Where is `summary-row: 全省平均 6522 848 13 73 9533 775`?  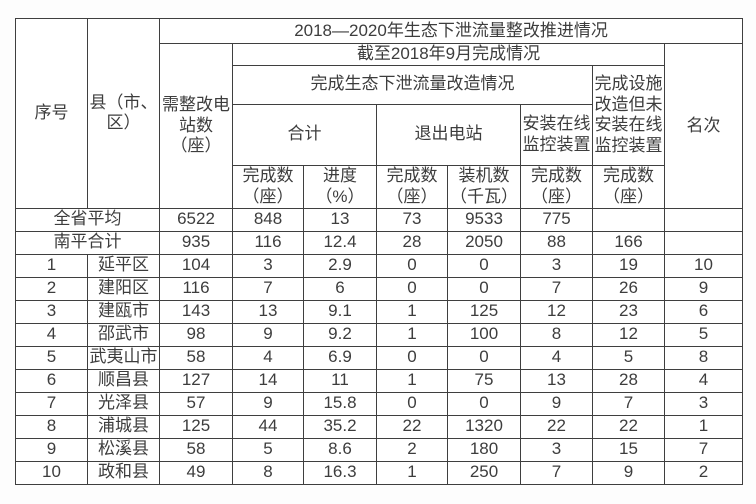 summary-row: 全省平均 6522 848 13 73 9533 775 is located at coordinates (379, 219).